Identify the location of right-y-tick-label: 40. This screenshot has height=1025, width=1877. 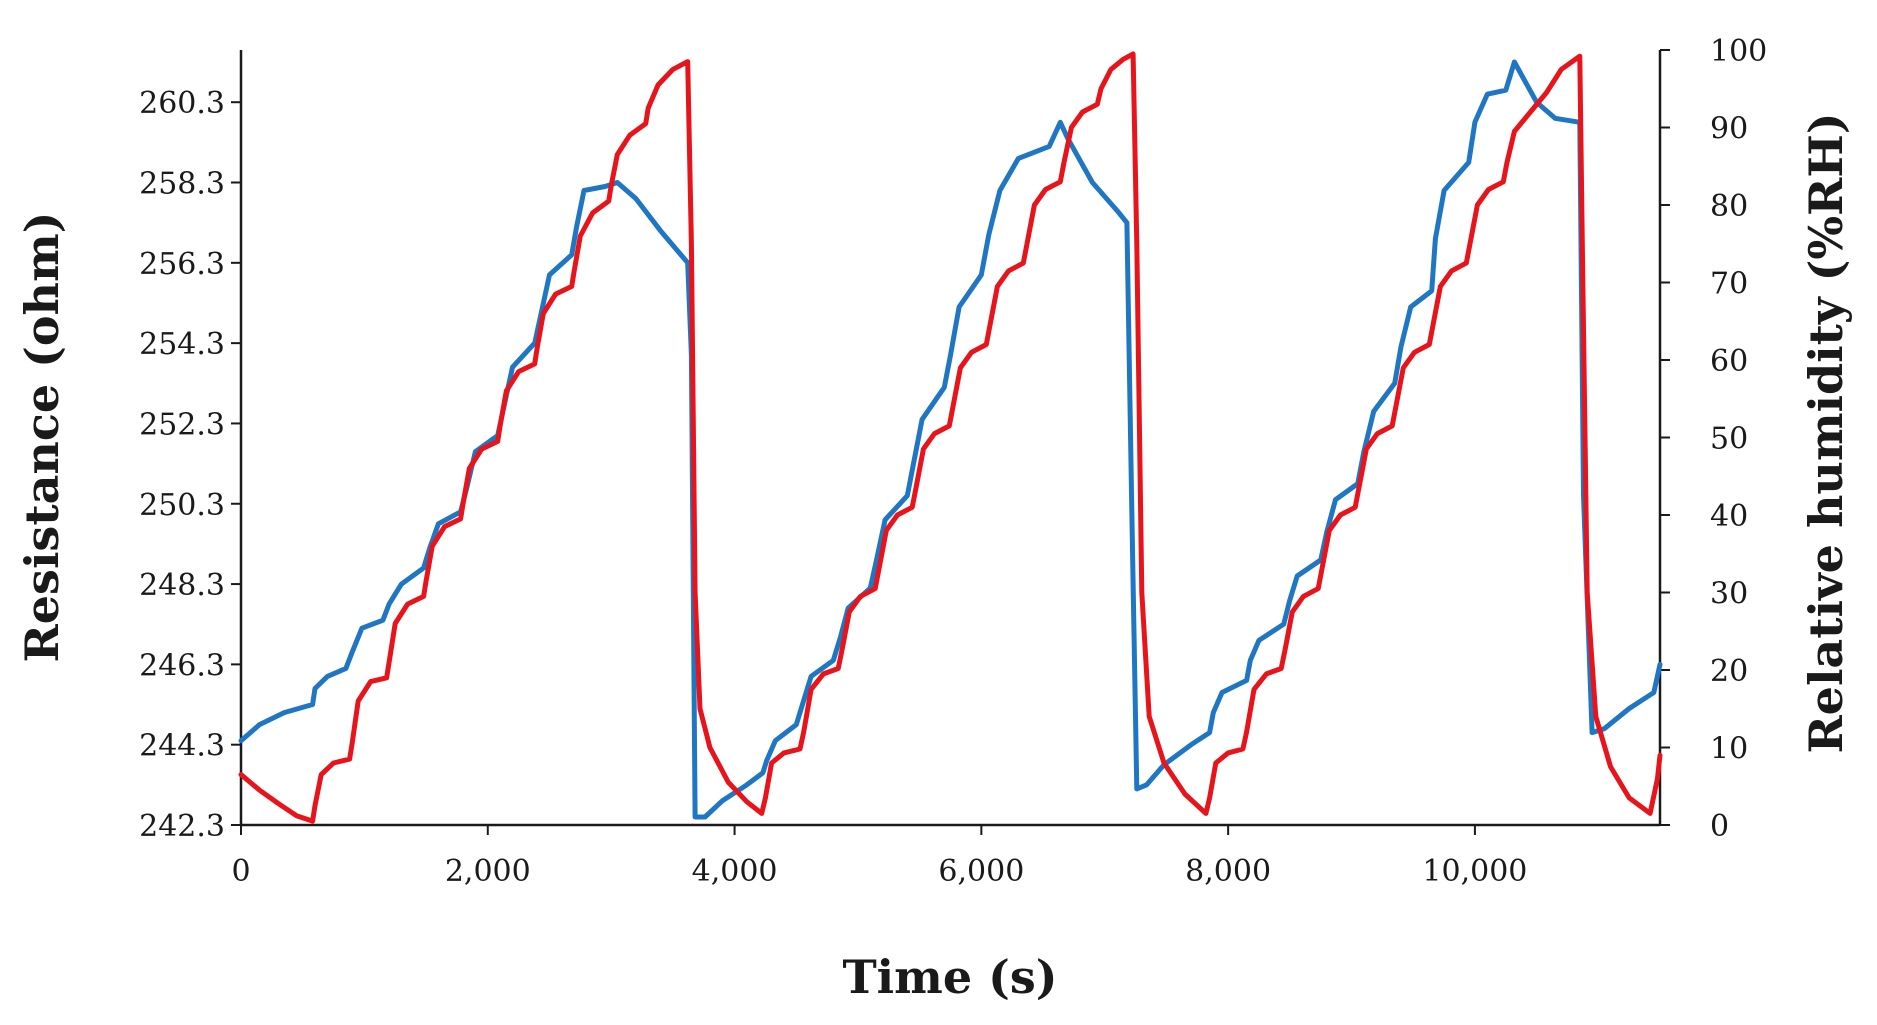
(1729, 516).